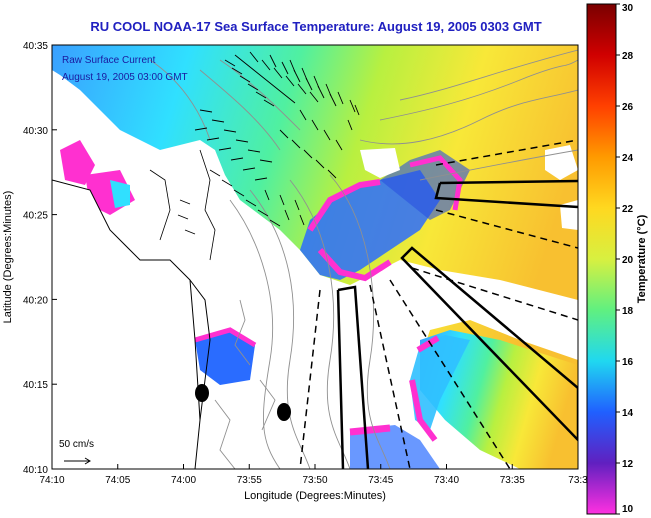 The image size is (651, 518). Describe the element at coordinates (51, 480) in the screenshot. I see `x-tick-label: 74:10` at that location.